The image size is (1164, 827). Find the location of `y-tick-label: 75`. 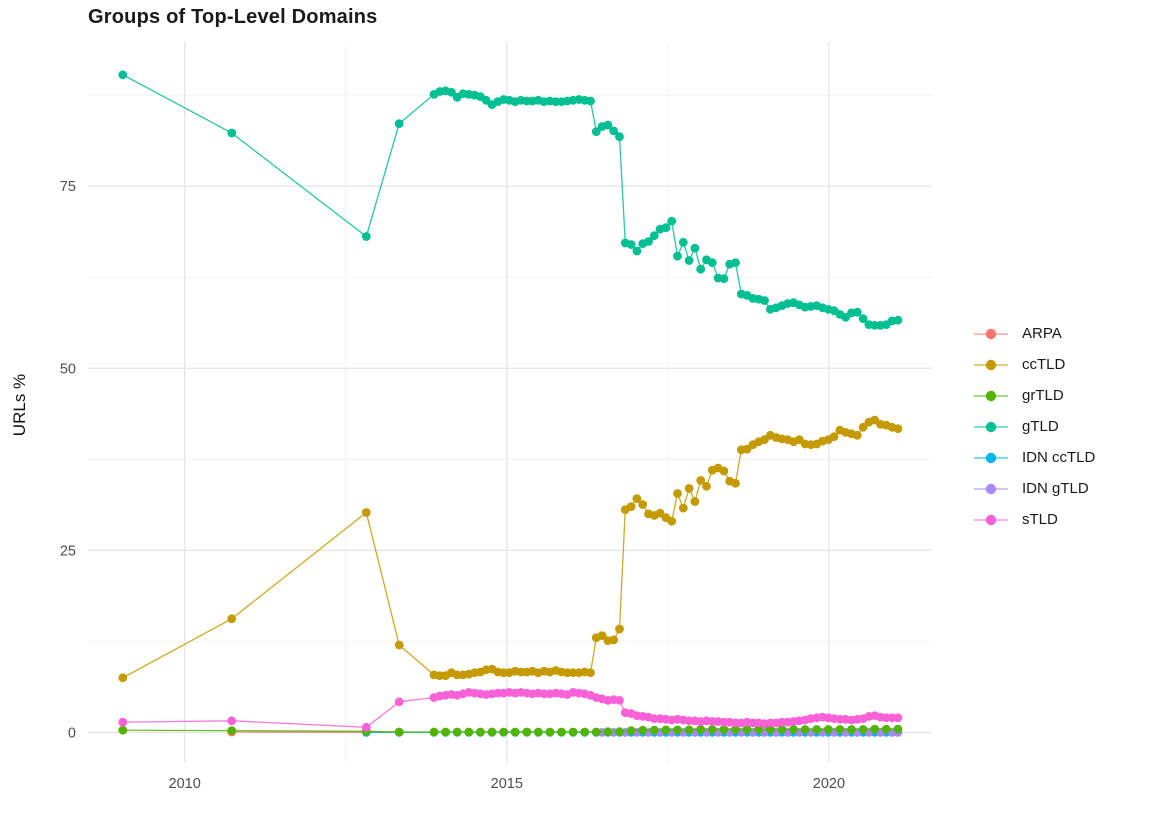

y-tick-label: 75 is located at coordinates (68, 187).